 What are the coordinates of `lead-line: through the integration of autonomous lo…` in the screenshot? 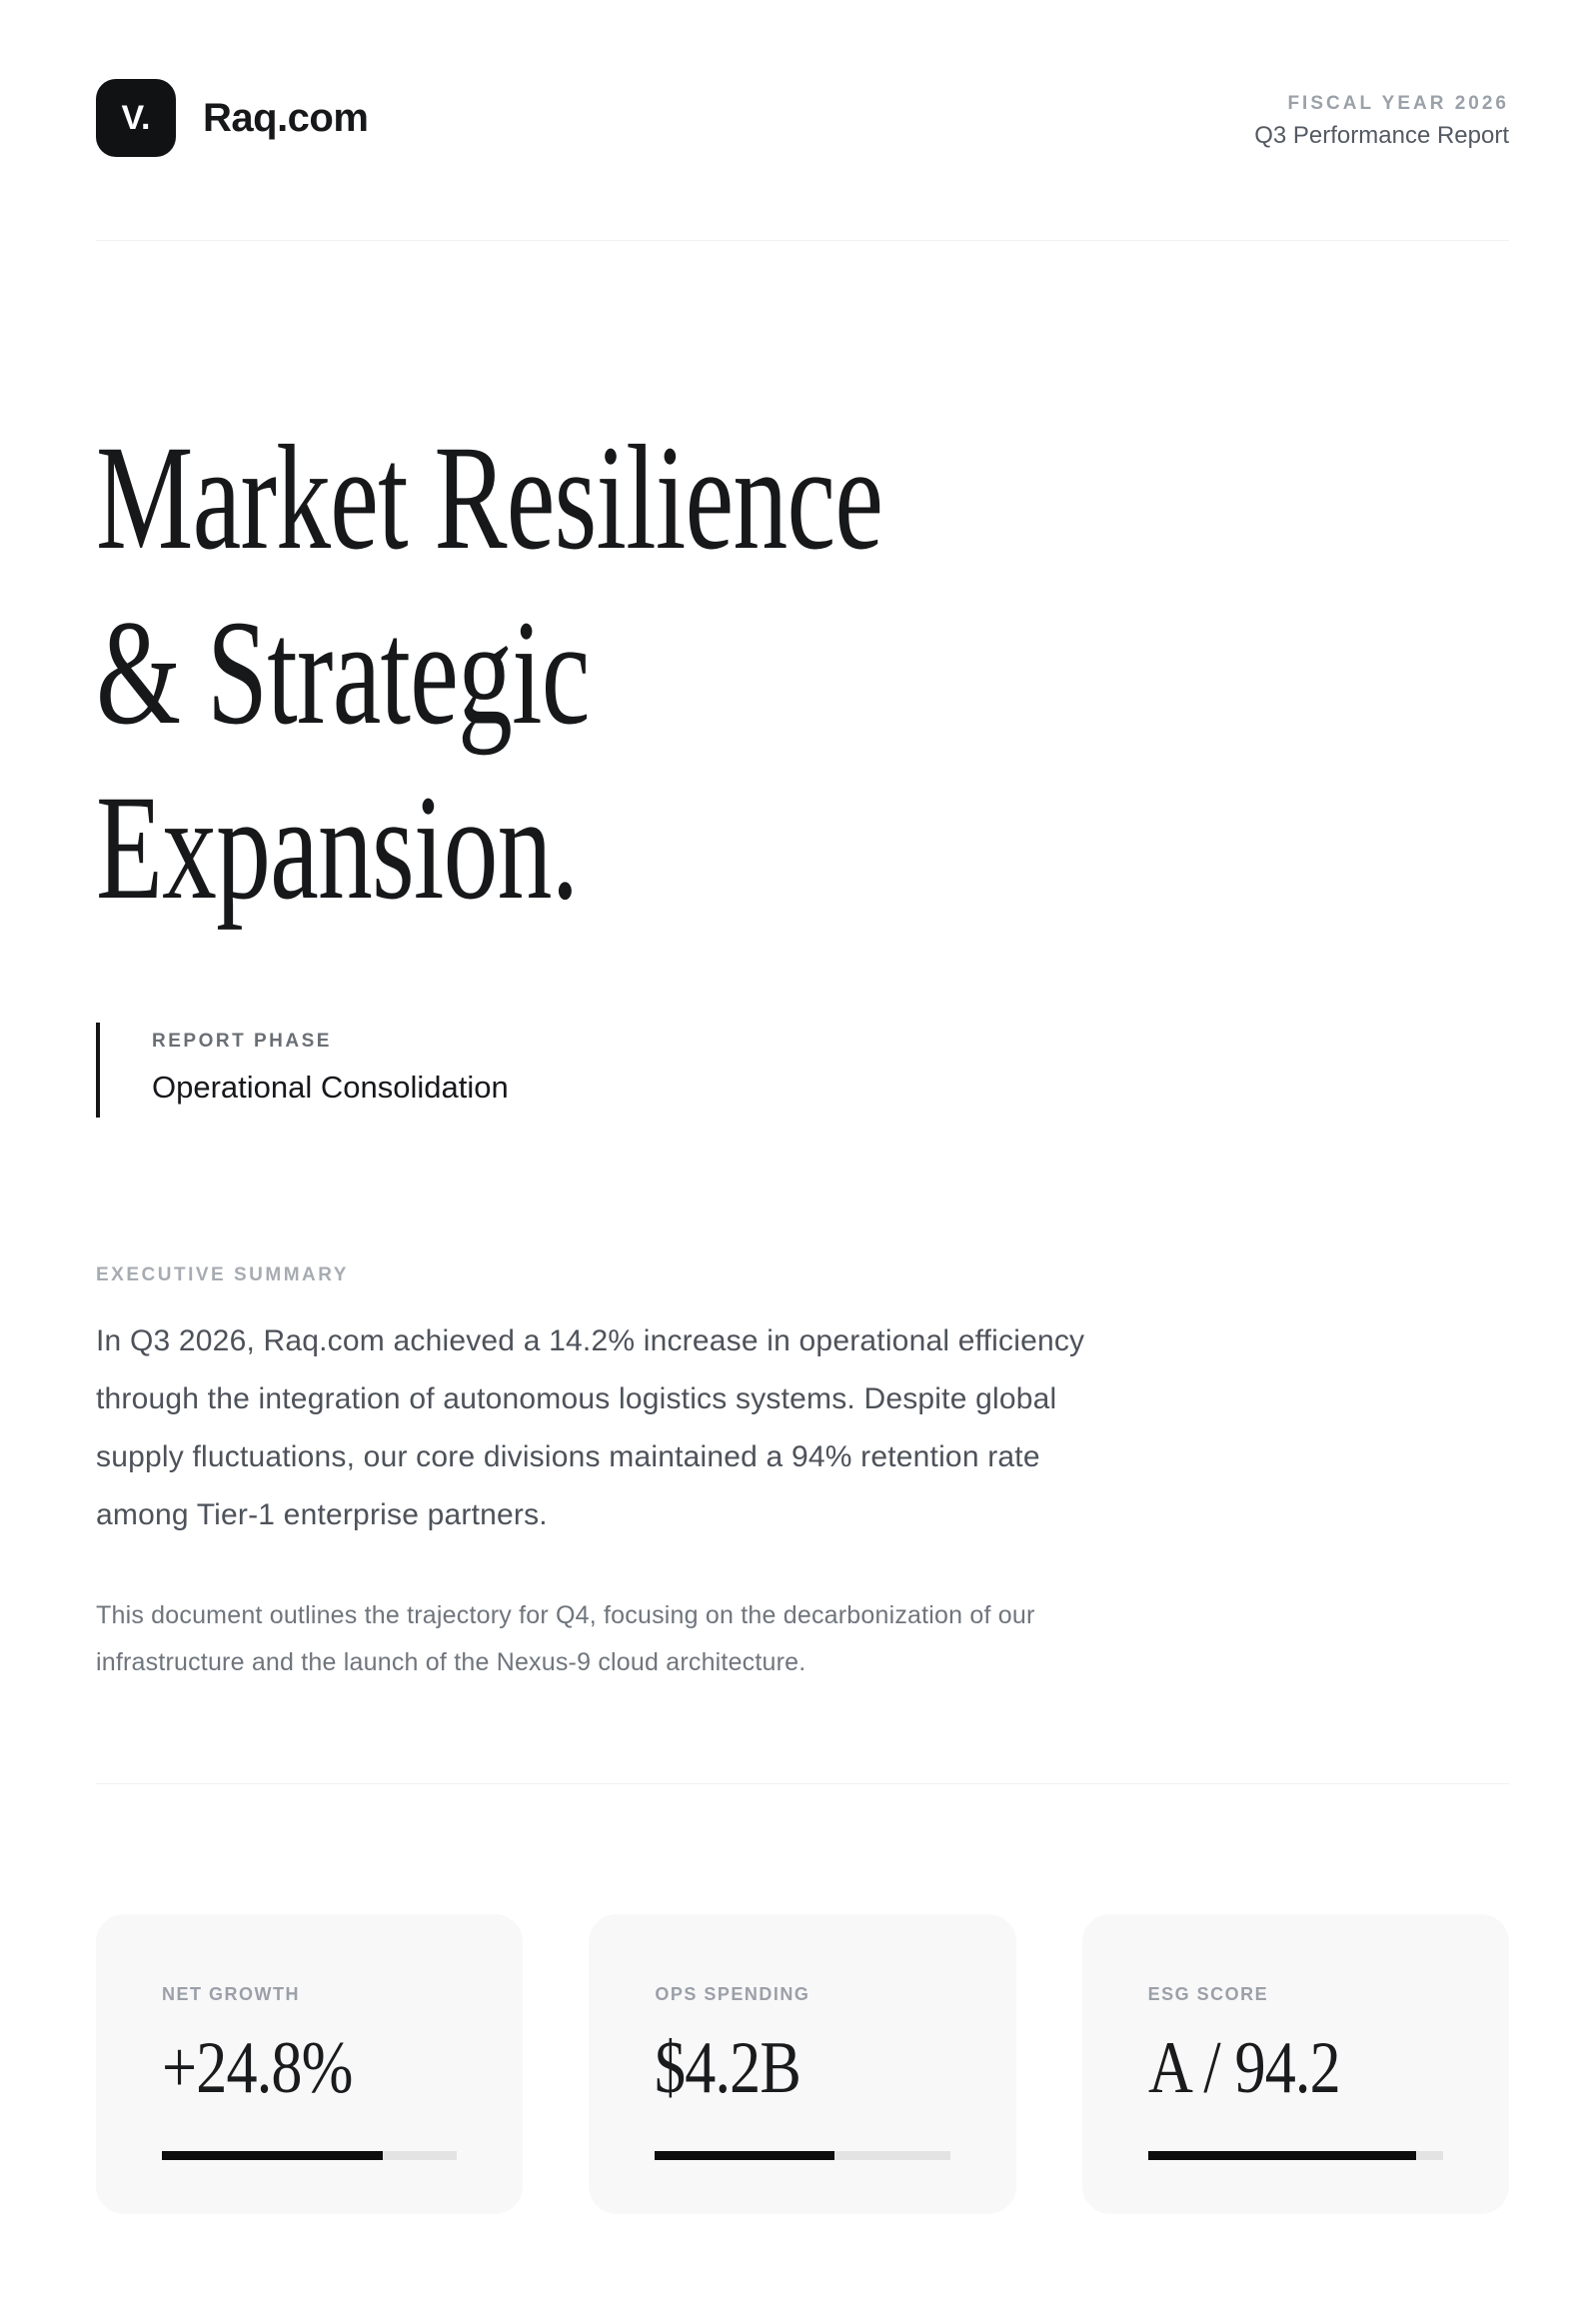 It's located at (577, 1398).